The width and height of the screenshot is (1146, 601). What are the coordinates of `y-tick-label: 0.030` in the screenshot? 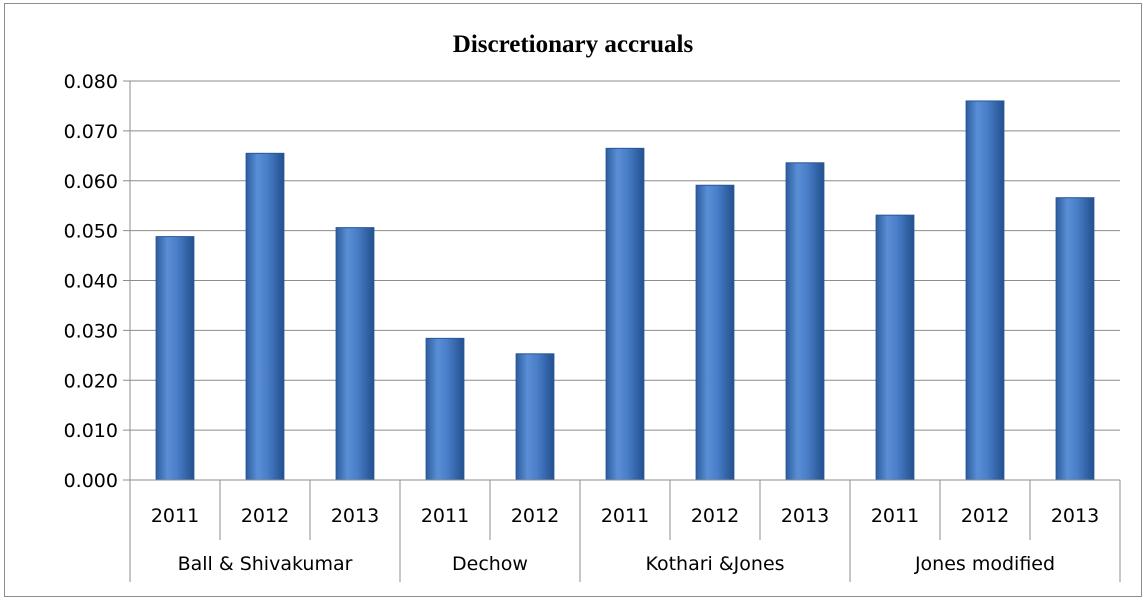 It's located at (91, 331).